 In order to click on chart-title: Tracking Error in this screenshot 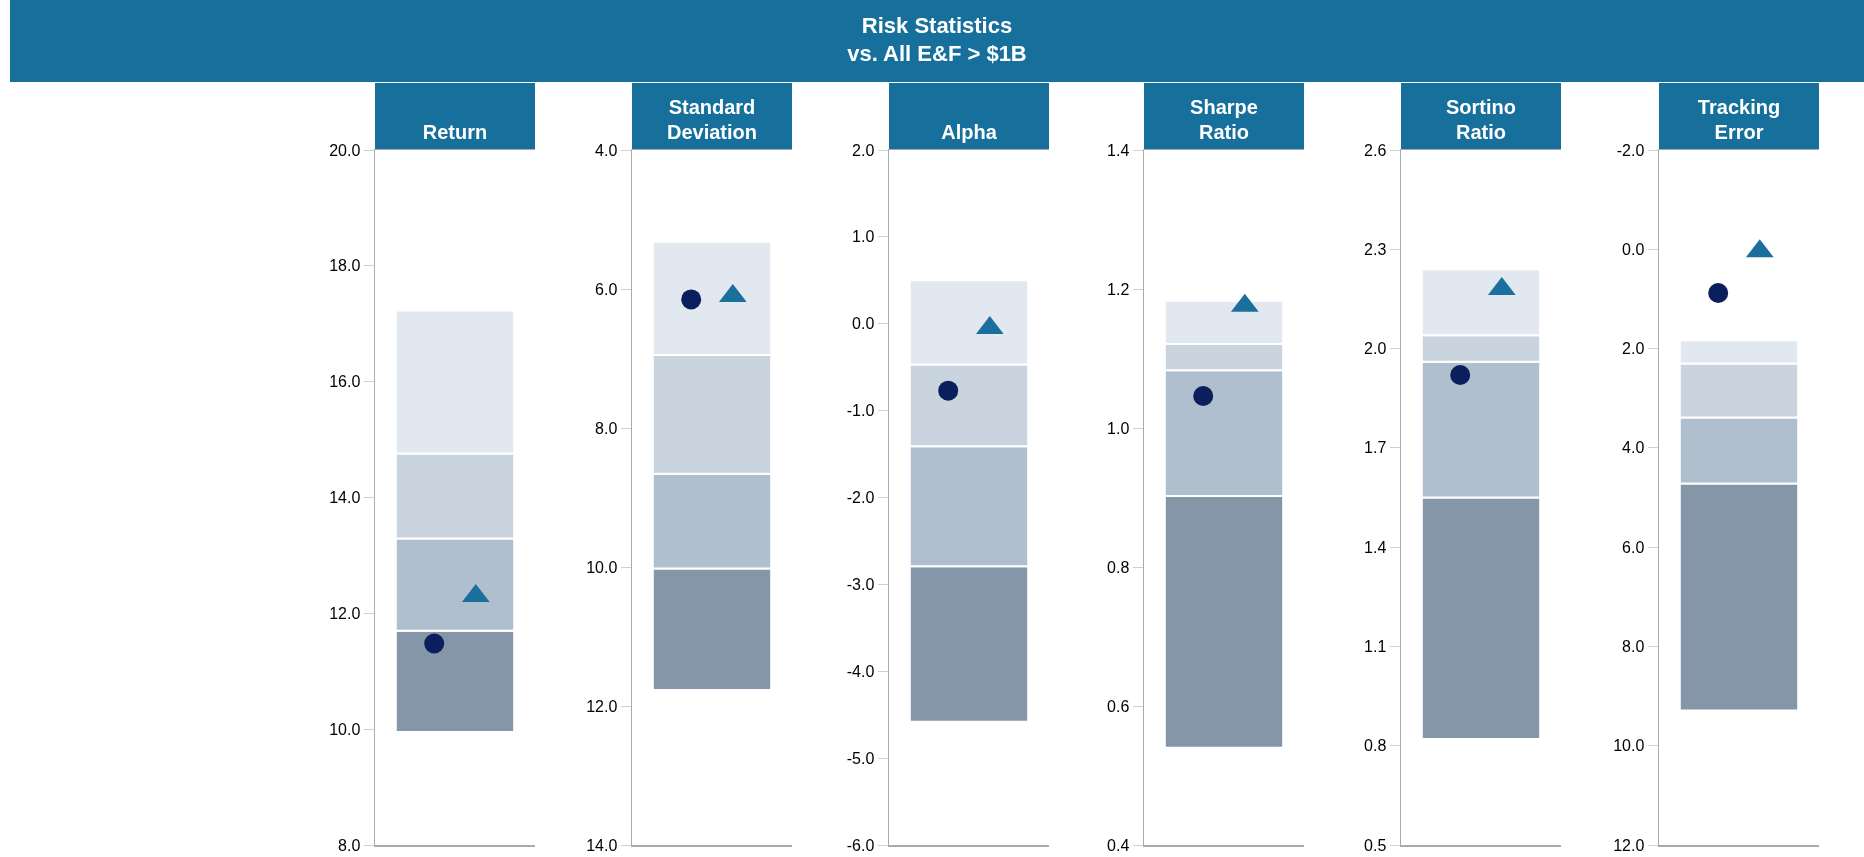, I will do `click(1739, 120)`.